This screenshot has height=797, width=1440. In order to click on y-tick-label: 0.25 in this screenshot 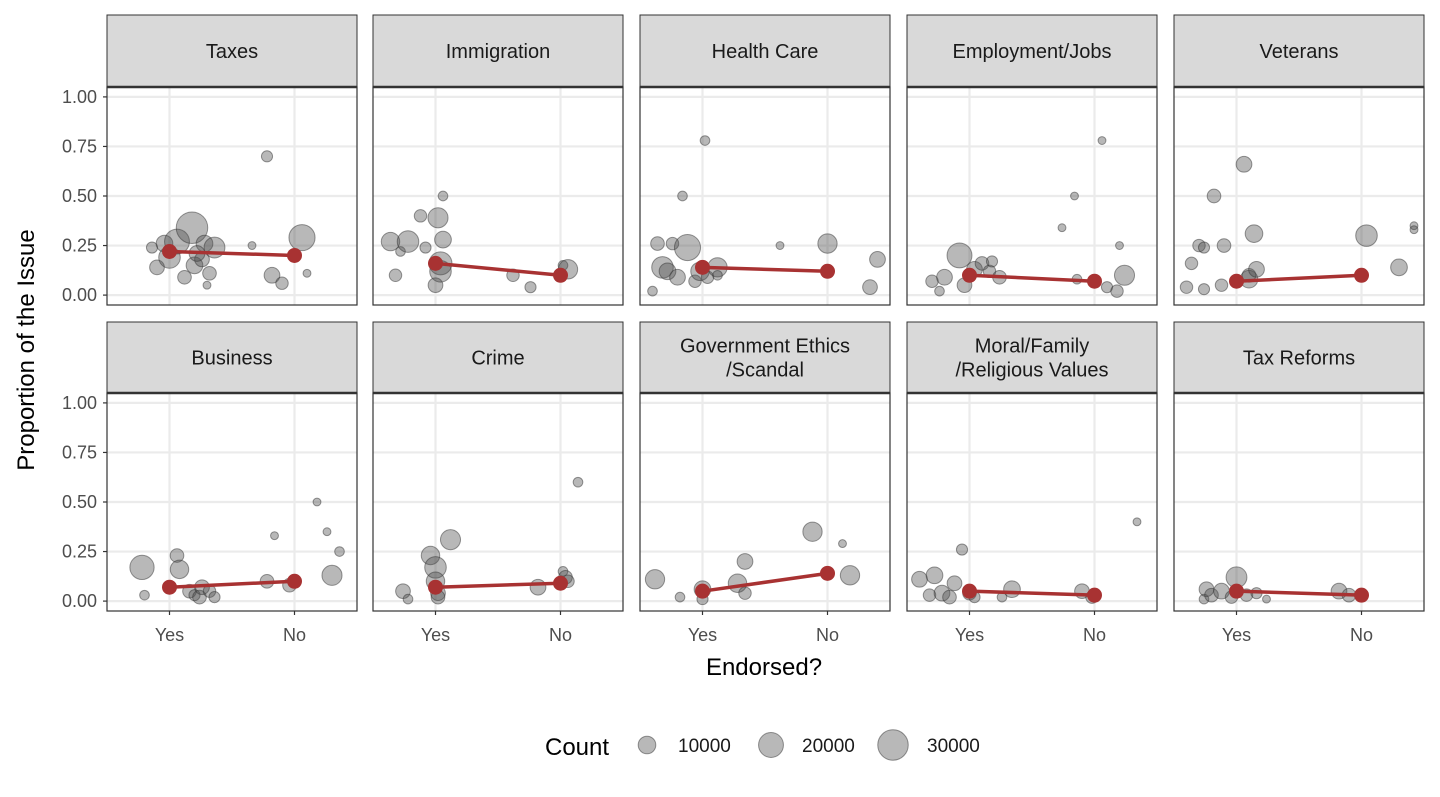, I will do `click(79, 246)`.